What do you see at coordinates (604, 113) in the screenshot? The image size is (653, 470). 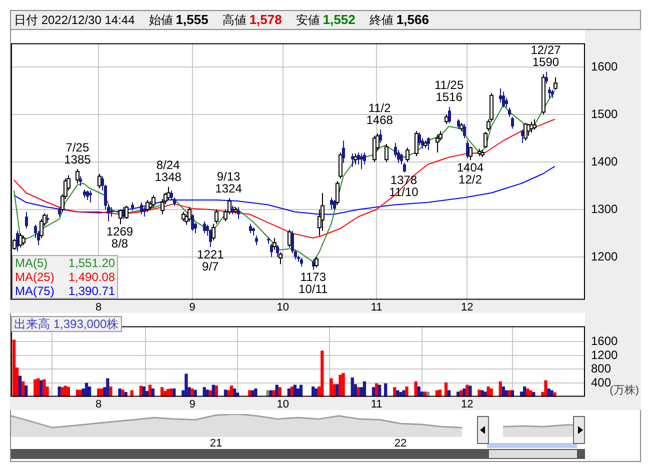 I see `y-tick-label: 1500` at bounding box center [604, 113].